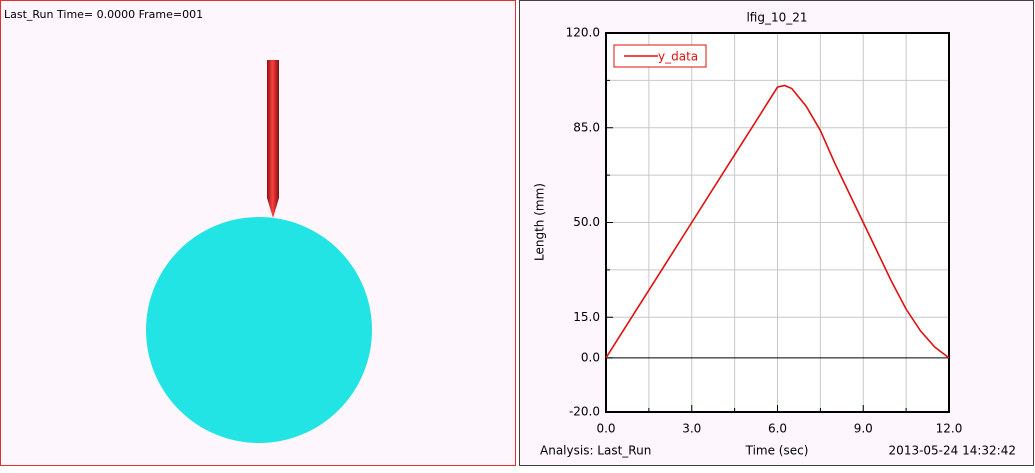  Describe the element at coordinates (103, 14) in the screenshot. I see `viewport-status: Last_Run Time= 0.0000 Frame=001` at that location.